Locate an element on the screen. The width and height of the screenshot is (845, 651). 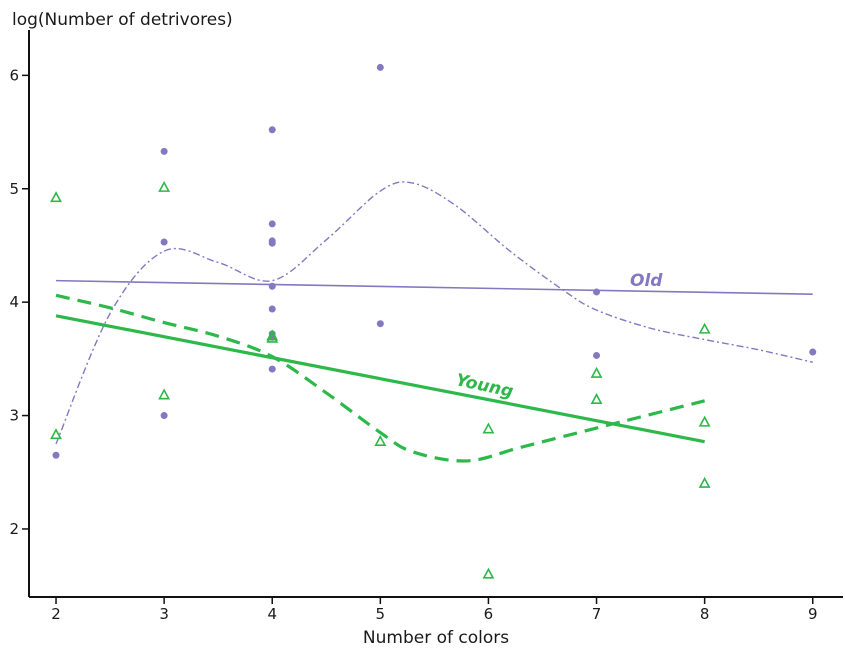
x-tick-label: 2 is located at coordinates (56, 614).